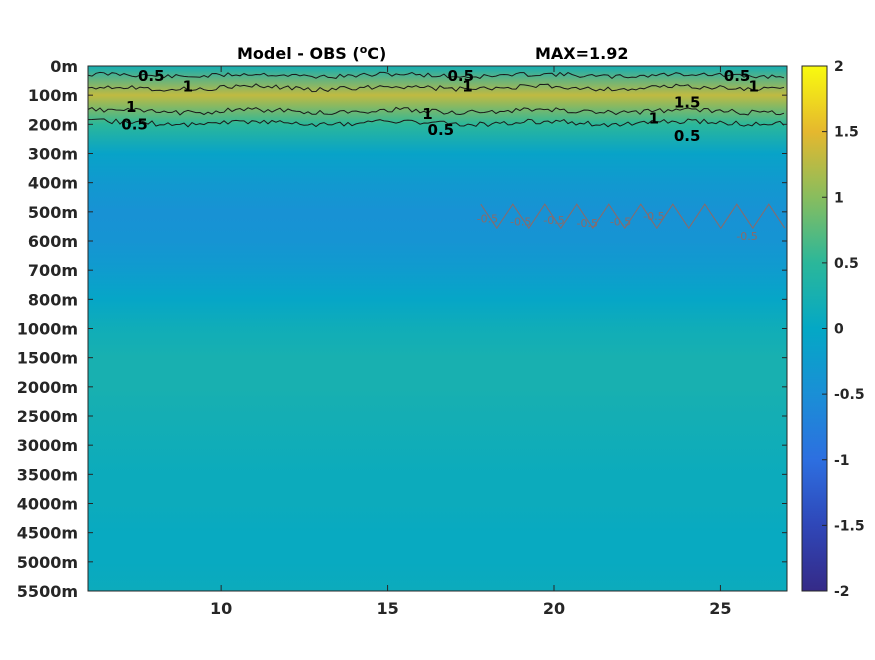 Image resolution: width=875 pixels, height=660 pixels. What do you see at coordinates (47, 329) in the screenshot?
I see `y-tick-label: 1000m` at bounding box center [47, 329].